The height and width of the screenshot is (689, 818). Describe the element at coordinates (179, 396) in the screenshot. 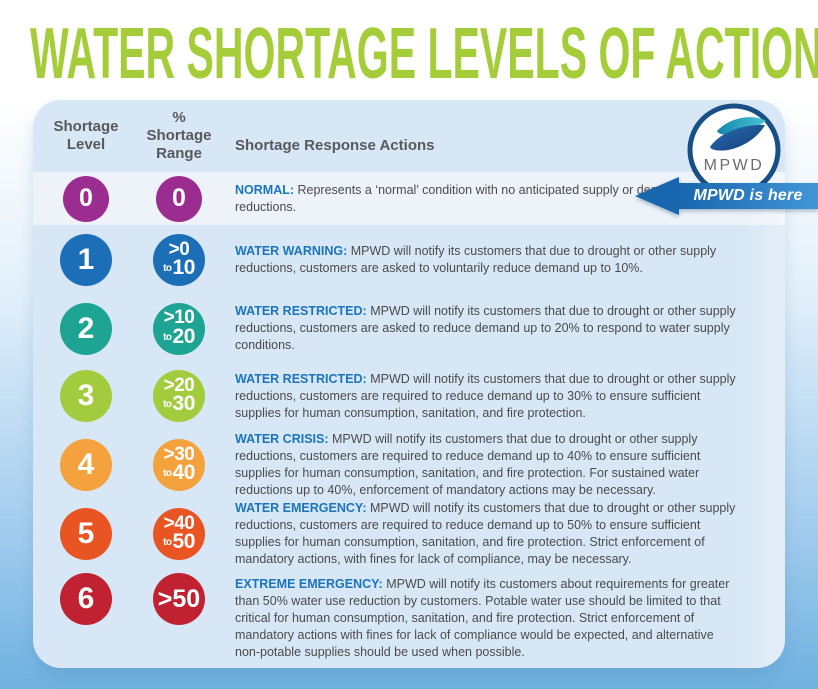

I see `range-badge: >20 to 30` at that location.